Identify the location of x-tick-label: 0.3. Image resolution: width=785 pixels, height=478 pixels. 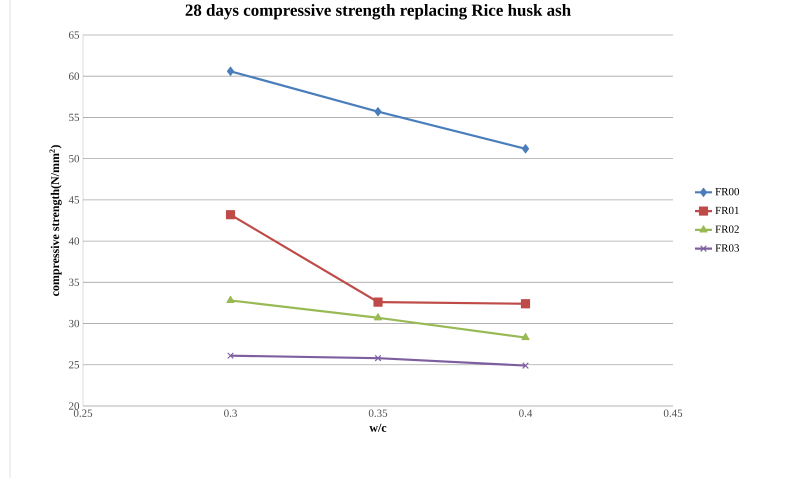
(230, 413).